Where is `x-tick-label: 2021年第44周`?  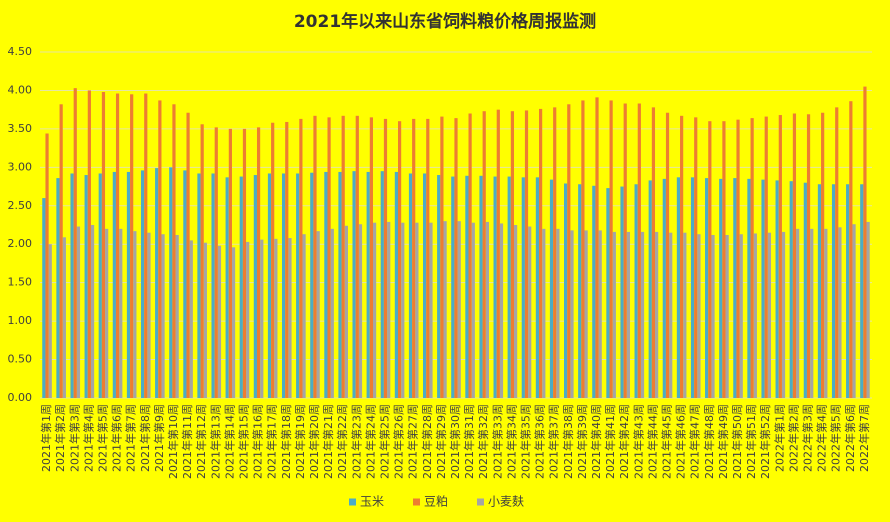 x-tick-label: 2021年第44周 is located at coordinates (652, 441).